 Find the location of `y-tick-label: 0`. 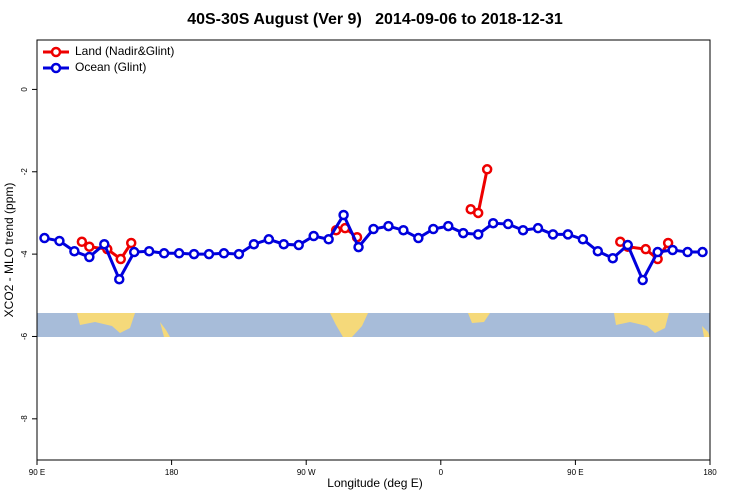

y-tick-label: 0 is located at coordinates (24, 89).